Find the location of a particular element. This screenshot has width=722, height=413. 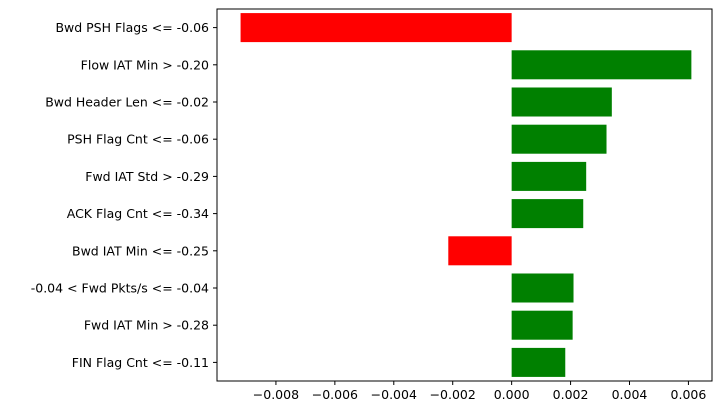

y-tick-label: Bwd PSH Flags <= -0.06 is located at coordinates (132, 27).